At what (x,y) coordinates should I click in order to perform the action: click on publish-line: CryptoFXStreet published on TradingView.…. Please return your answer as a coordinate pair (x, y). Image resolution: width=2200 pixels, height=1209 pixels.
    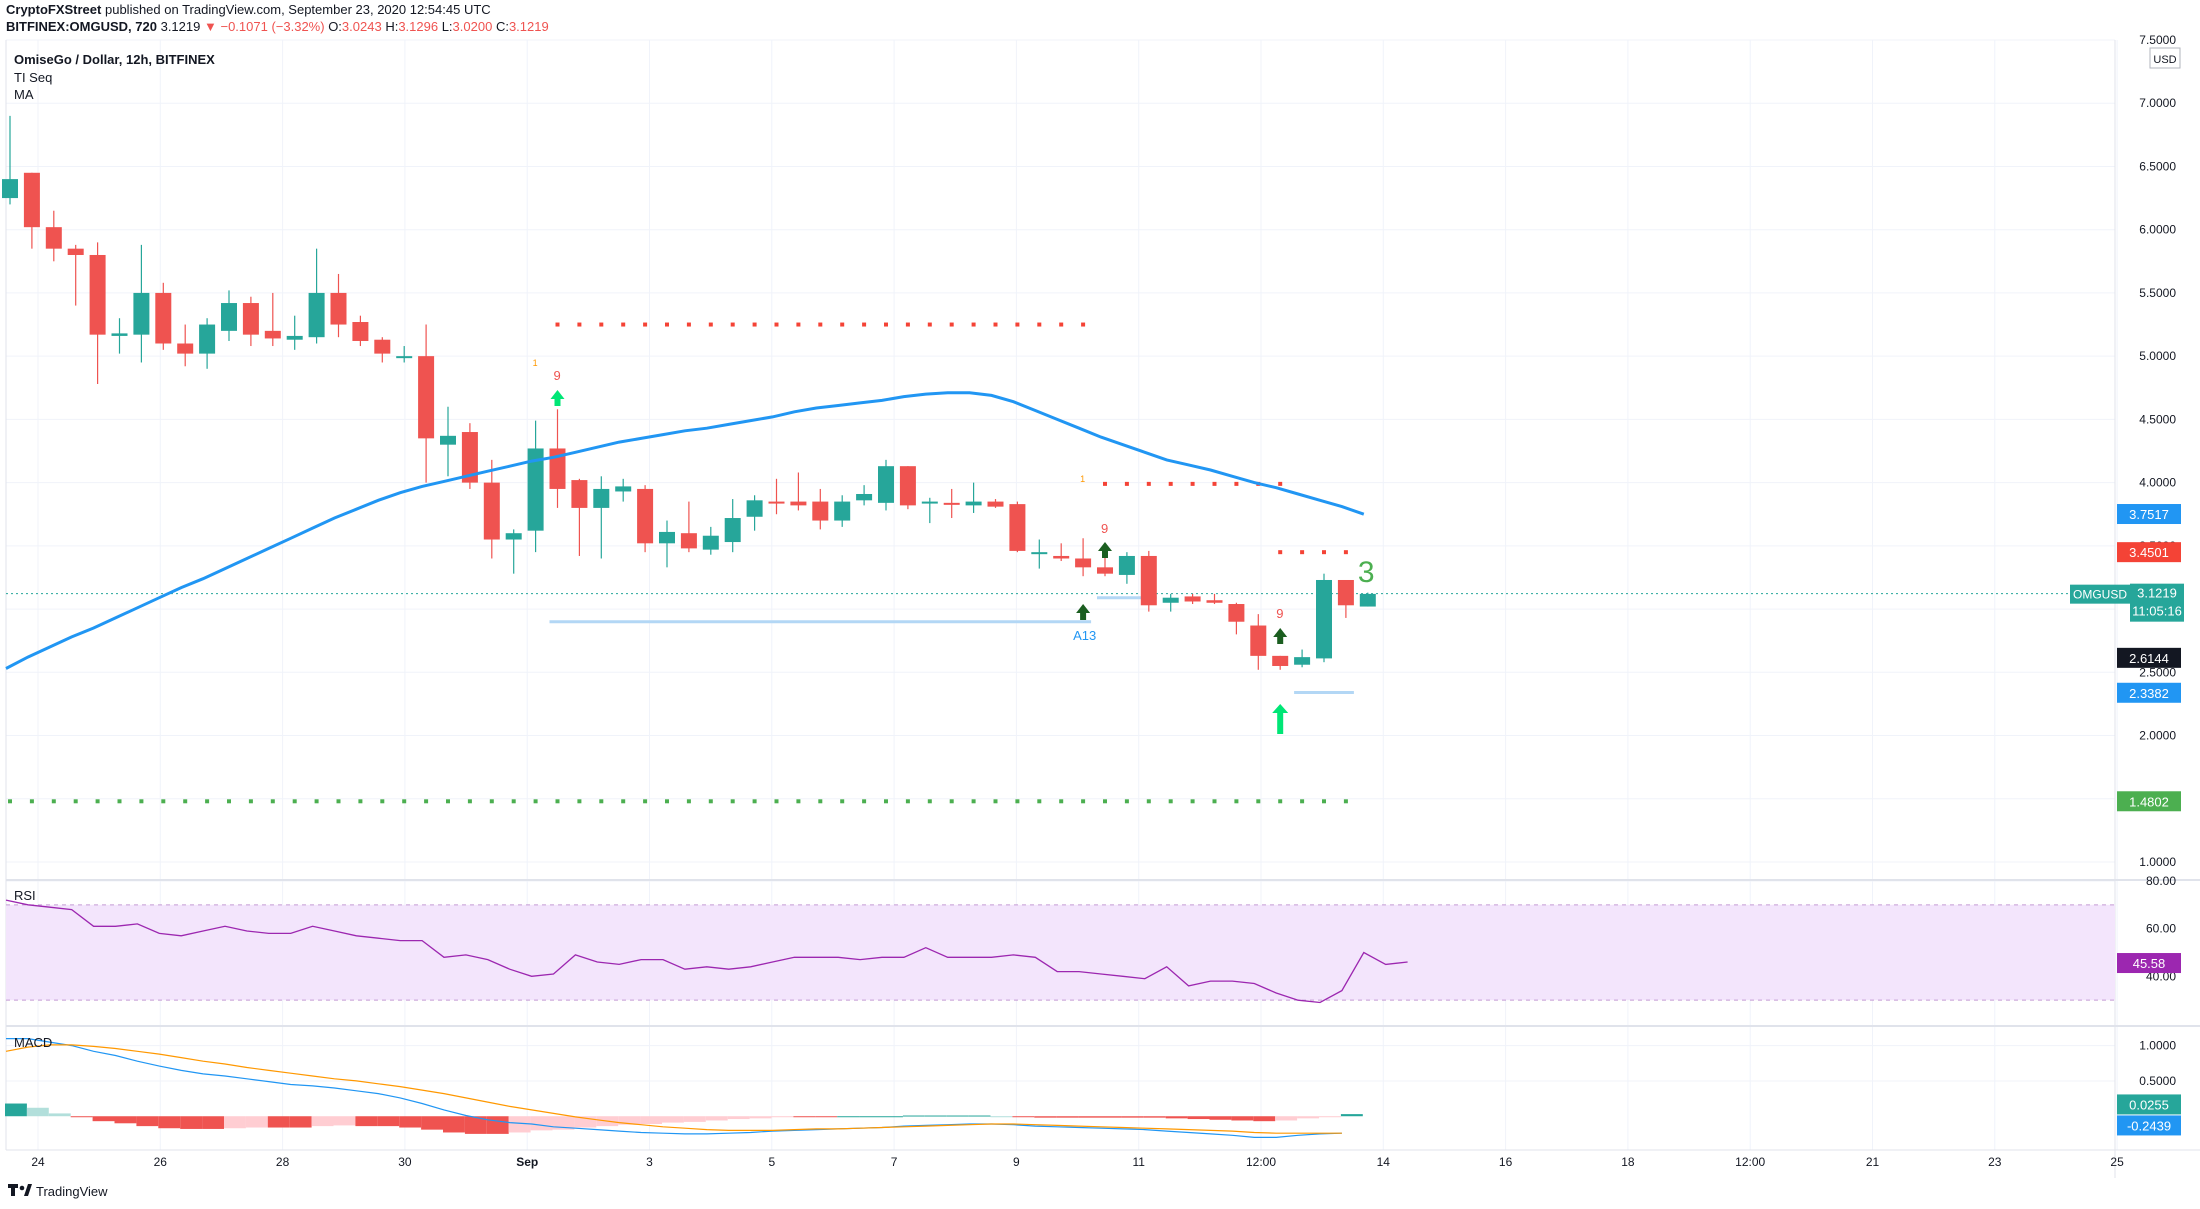
    Looking at the image, I should click on (248, 9).